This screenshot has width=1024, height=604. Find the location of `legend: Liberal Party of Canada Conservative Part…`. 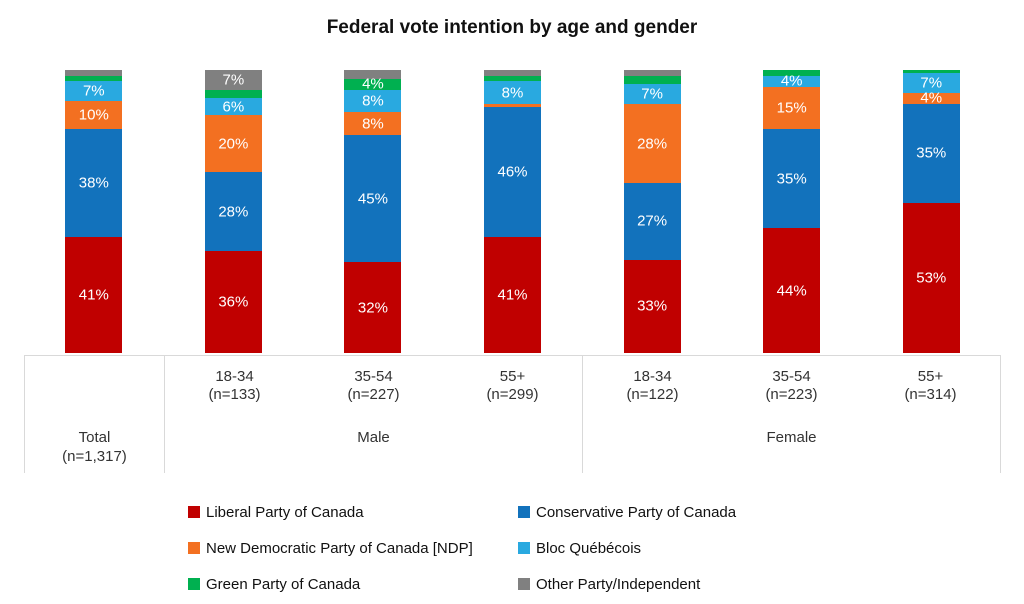

legend: Liberal Party of Canada Conservative Part… is located at coordinates (462, 548).